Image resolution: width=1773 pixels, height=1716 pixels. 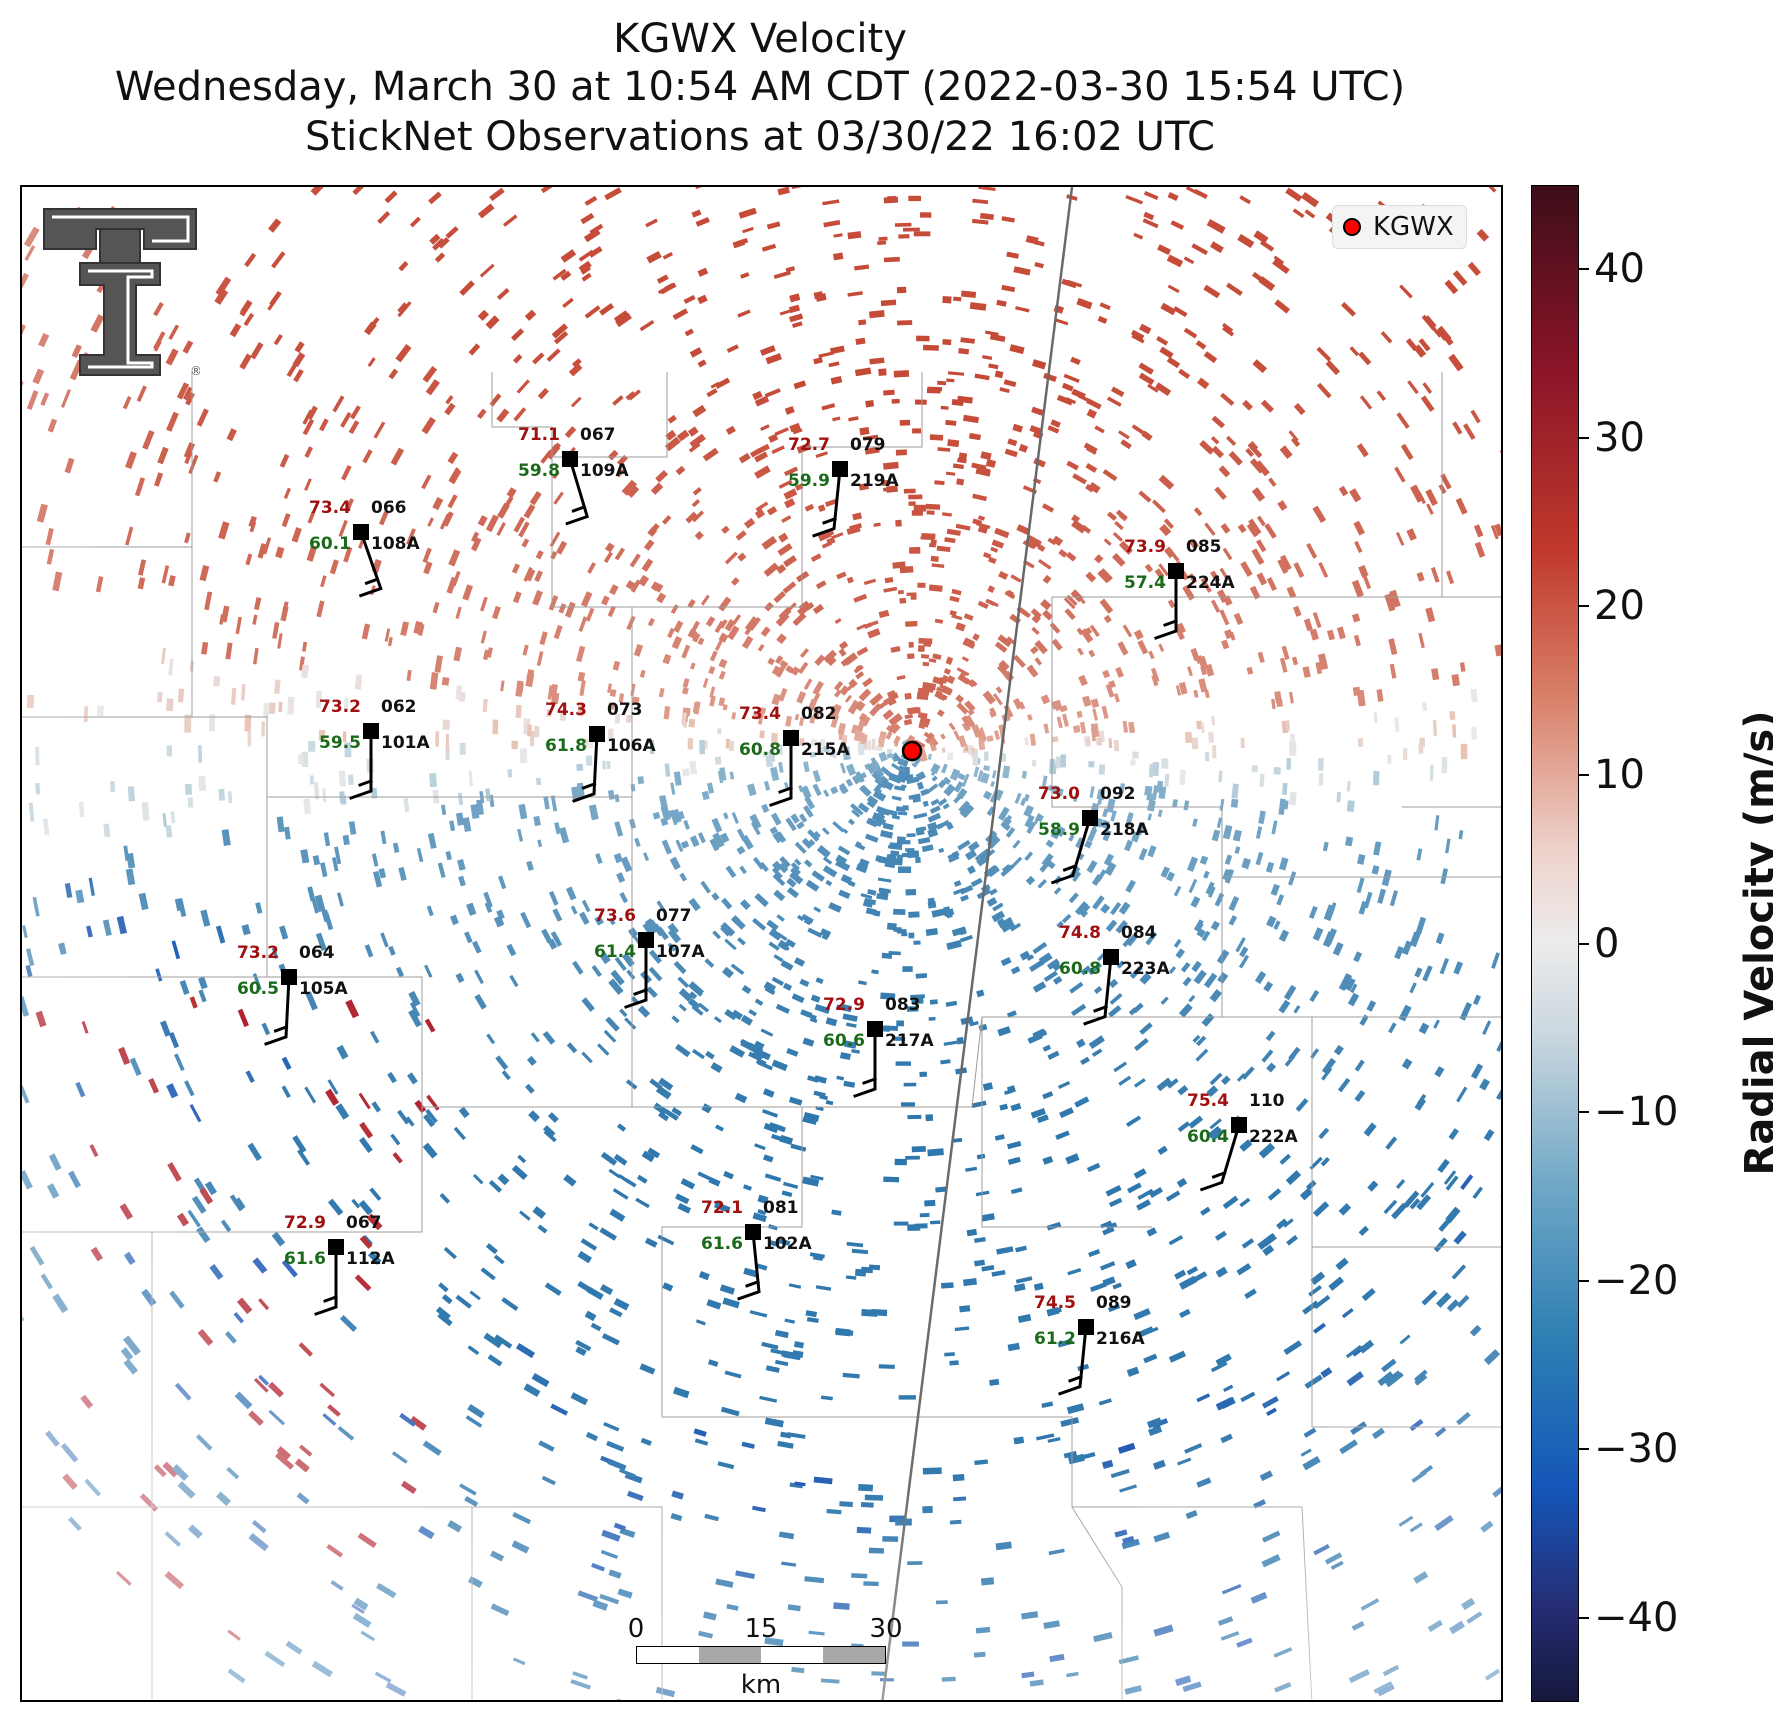 I want to click on station-value: 062, so click(x=399, y=707).